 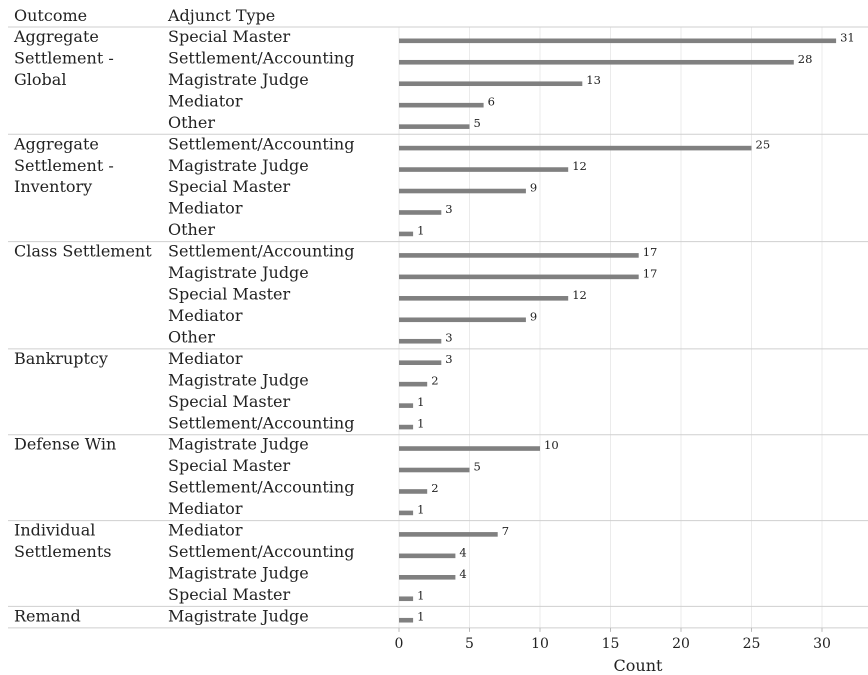 What do you see at coordinates (40, 79) in the screenshot?
I see `outcome-label: Global` at bounding box center [40, 79].